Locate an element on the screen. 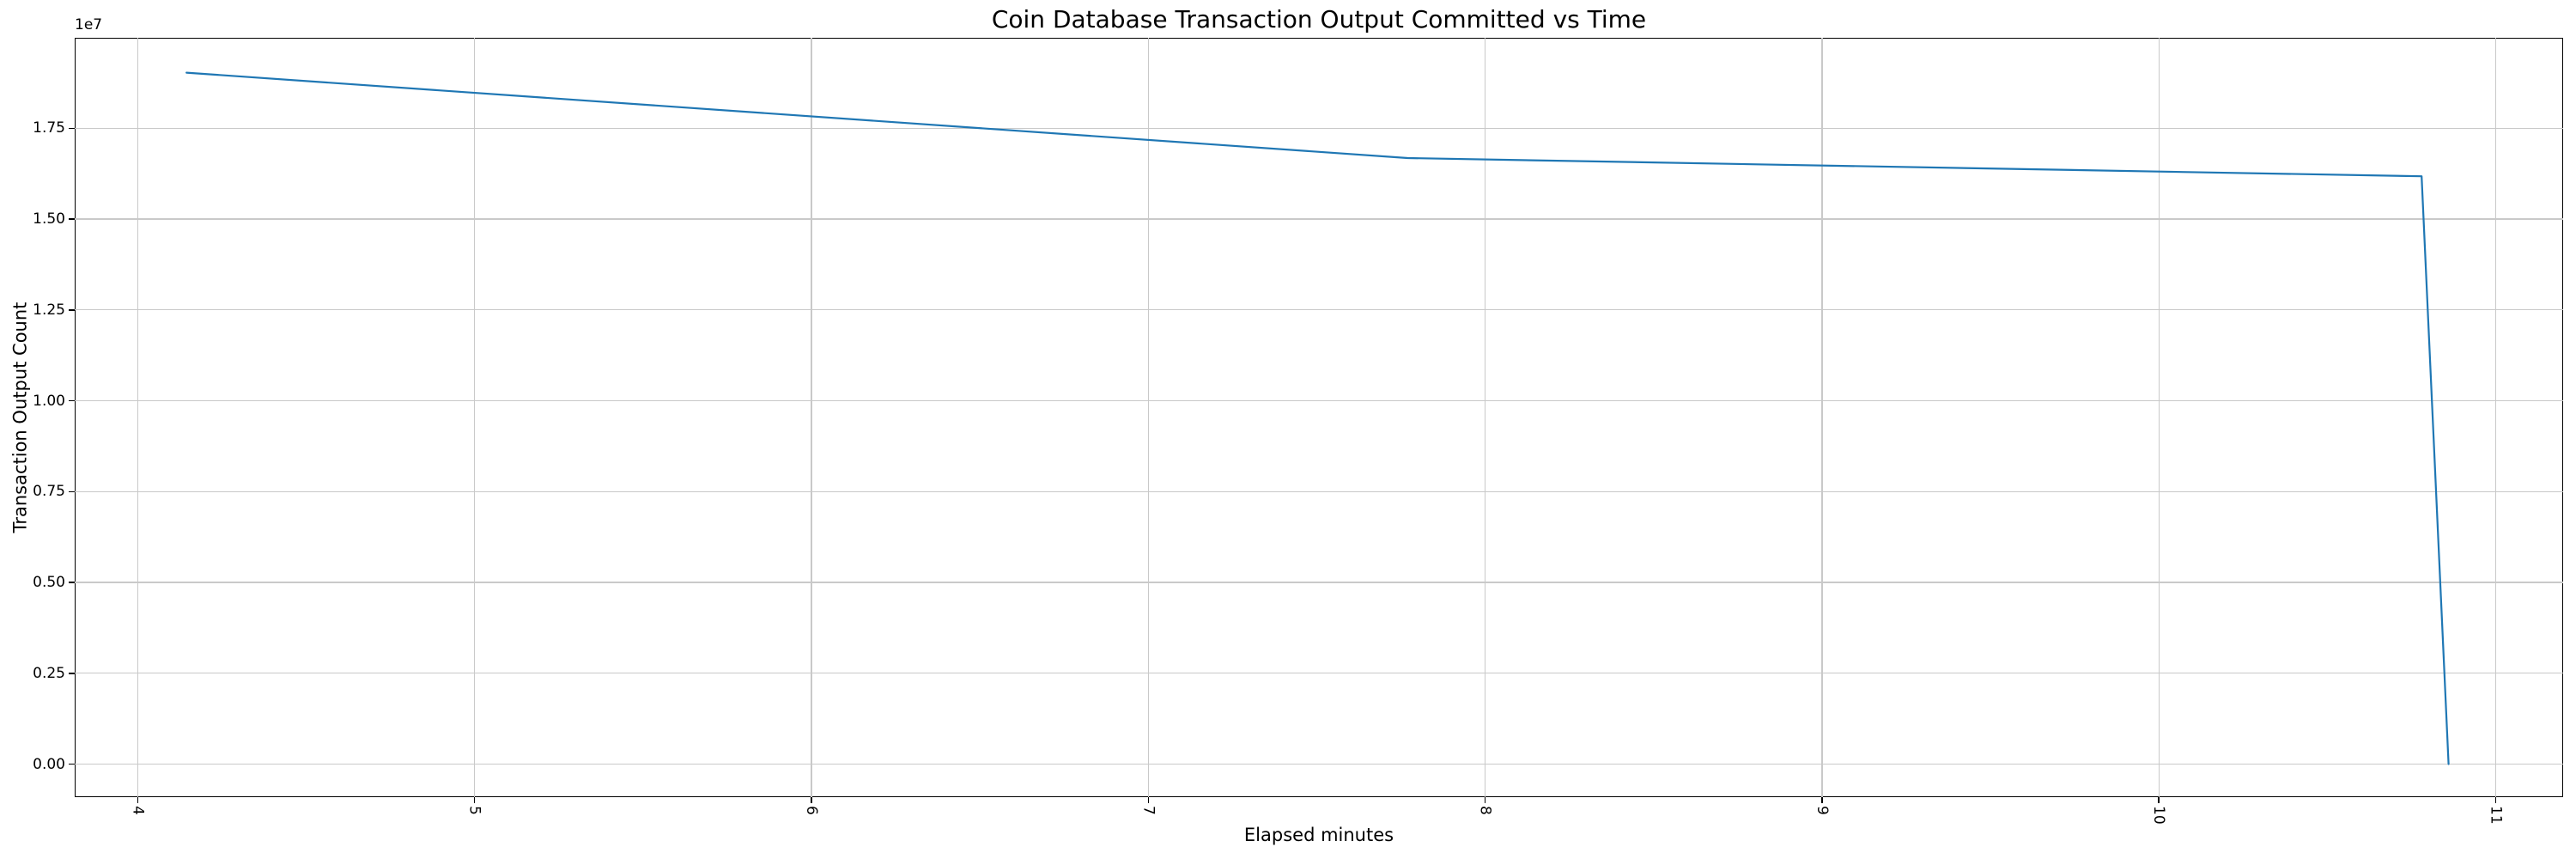  x-tick-label: 4 is located at coordinates (138, 811).